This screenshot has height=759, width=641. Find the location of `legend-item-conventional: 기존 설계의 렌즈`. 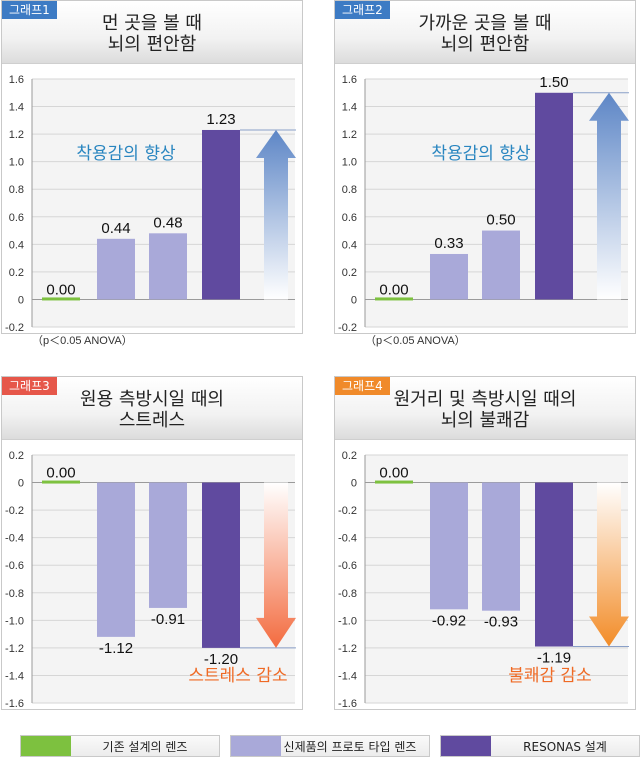

legend-item-conventional: 기존 설계의 렌즈 is located at coordinates (120, 746).